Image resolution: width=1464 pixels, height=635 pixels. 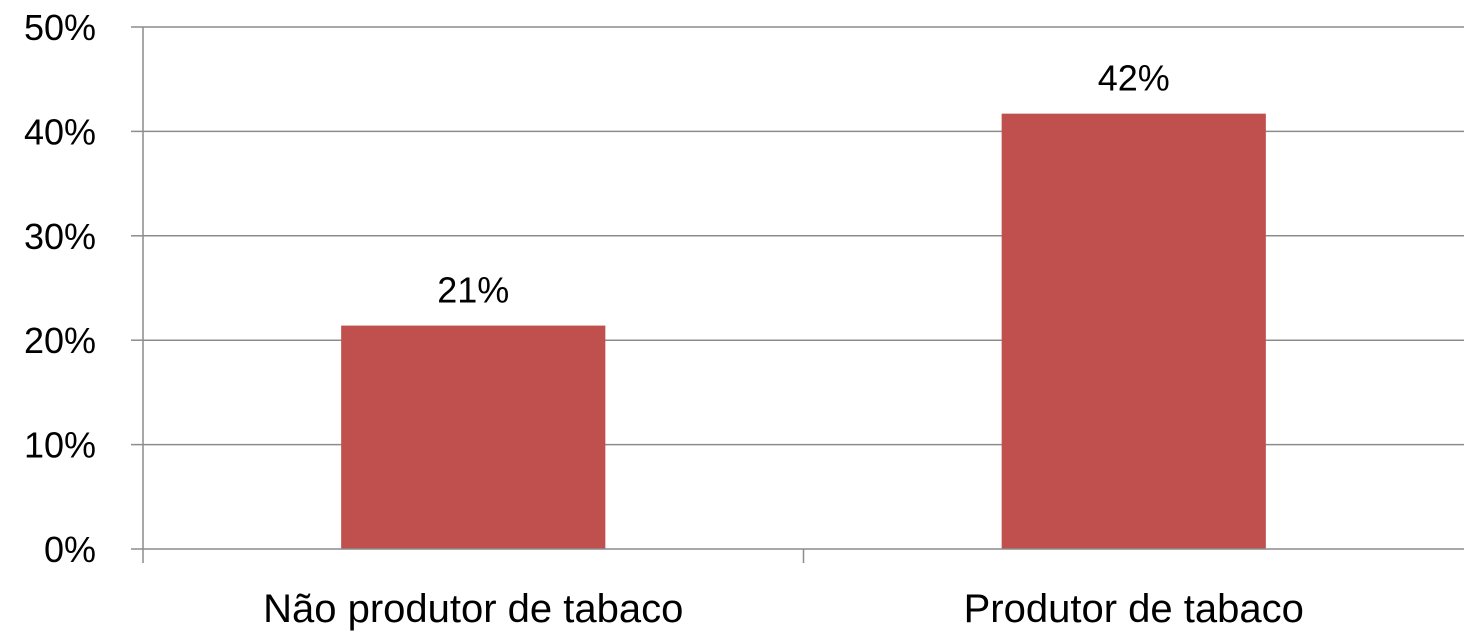 What do you see at coordinates (1134, 609) in the screenshot?
I see `x-category-label: Produtor de tabaco` at bounding box center [1134, 609].